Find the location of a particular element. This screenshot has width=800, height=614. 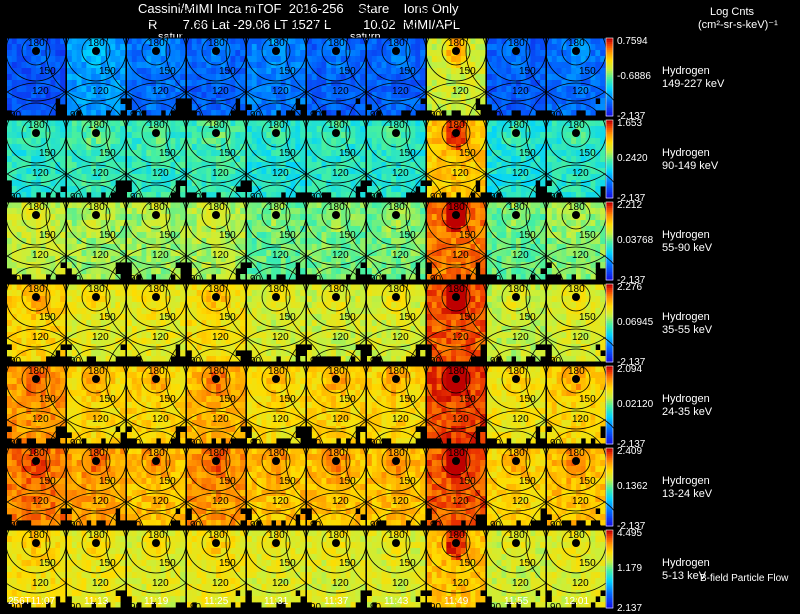

colorbar-segment is located at coordinates (609, 176).